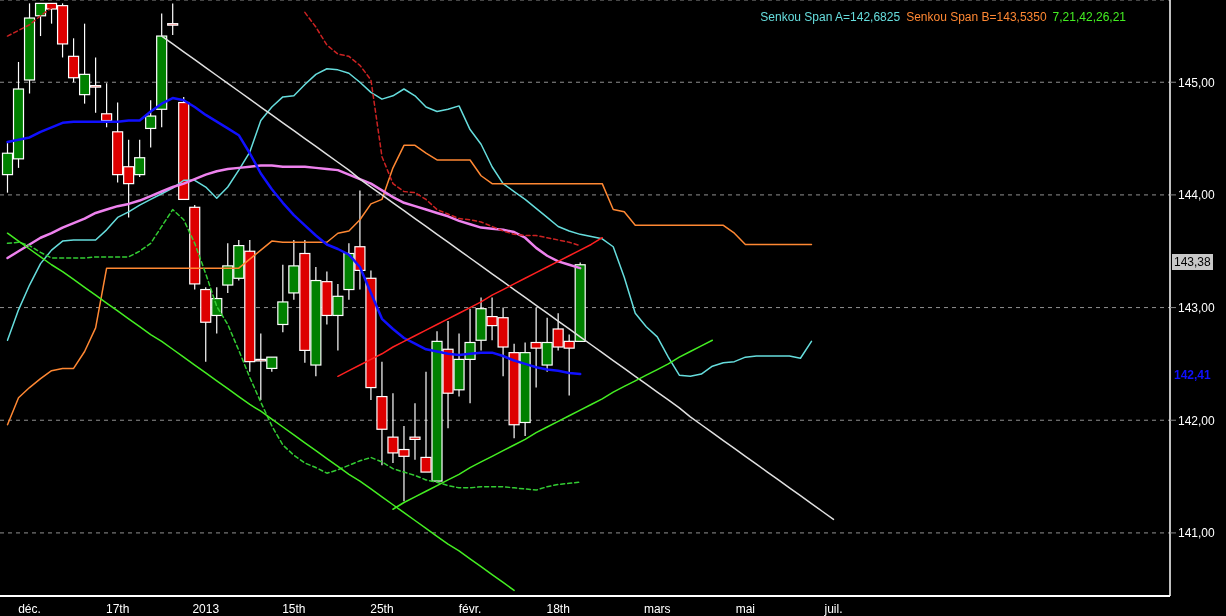 The height and width of the screenshot is (616, 1226). Describe the element at coordinates (830, 17) in the screenshot. I see `text: Senkou Span A=142,6825` at that location.